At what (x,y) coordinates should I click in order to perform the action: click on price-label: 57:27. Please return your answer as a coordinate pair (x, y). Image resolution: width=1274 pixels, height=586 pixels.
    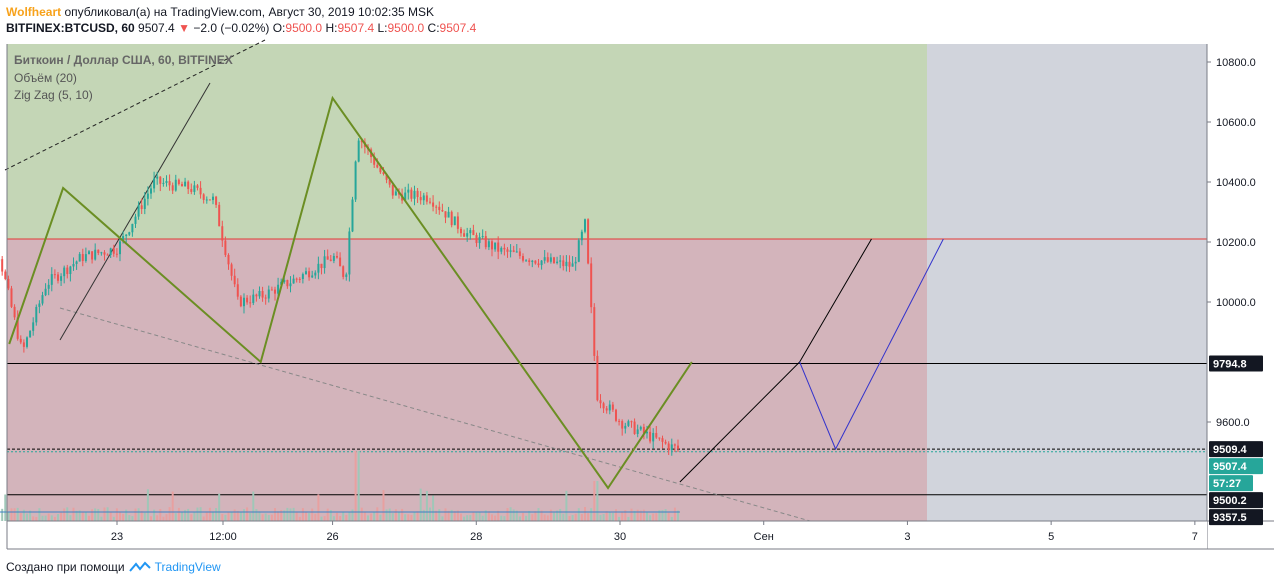
    Looking at the image, I should click on (1227, 484).